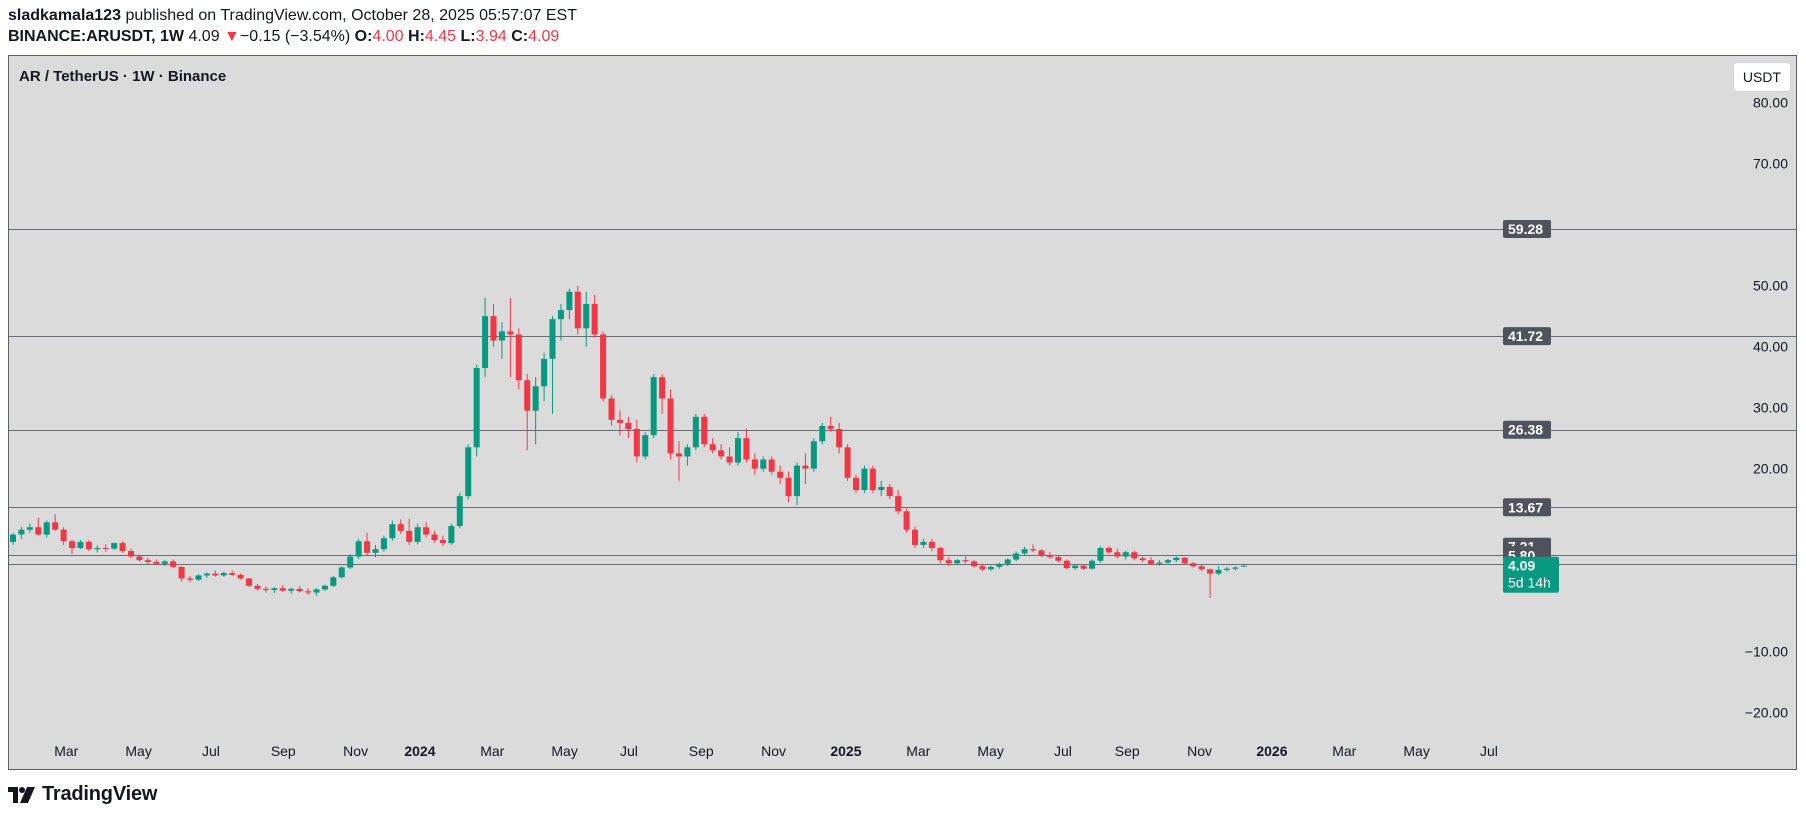  What do you see at coordinates (520, 36) in the screenshot?
I see `close-label: C:` at bounding box center [520, 36].